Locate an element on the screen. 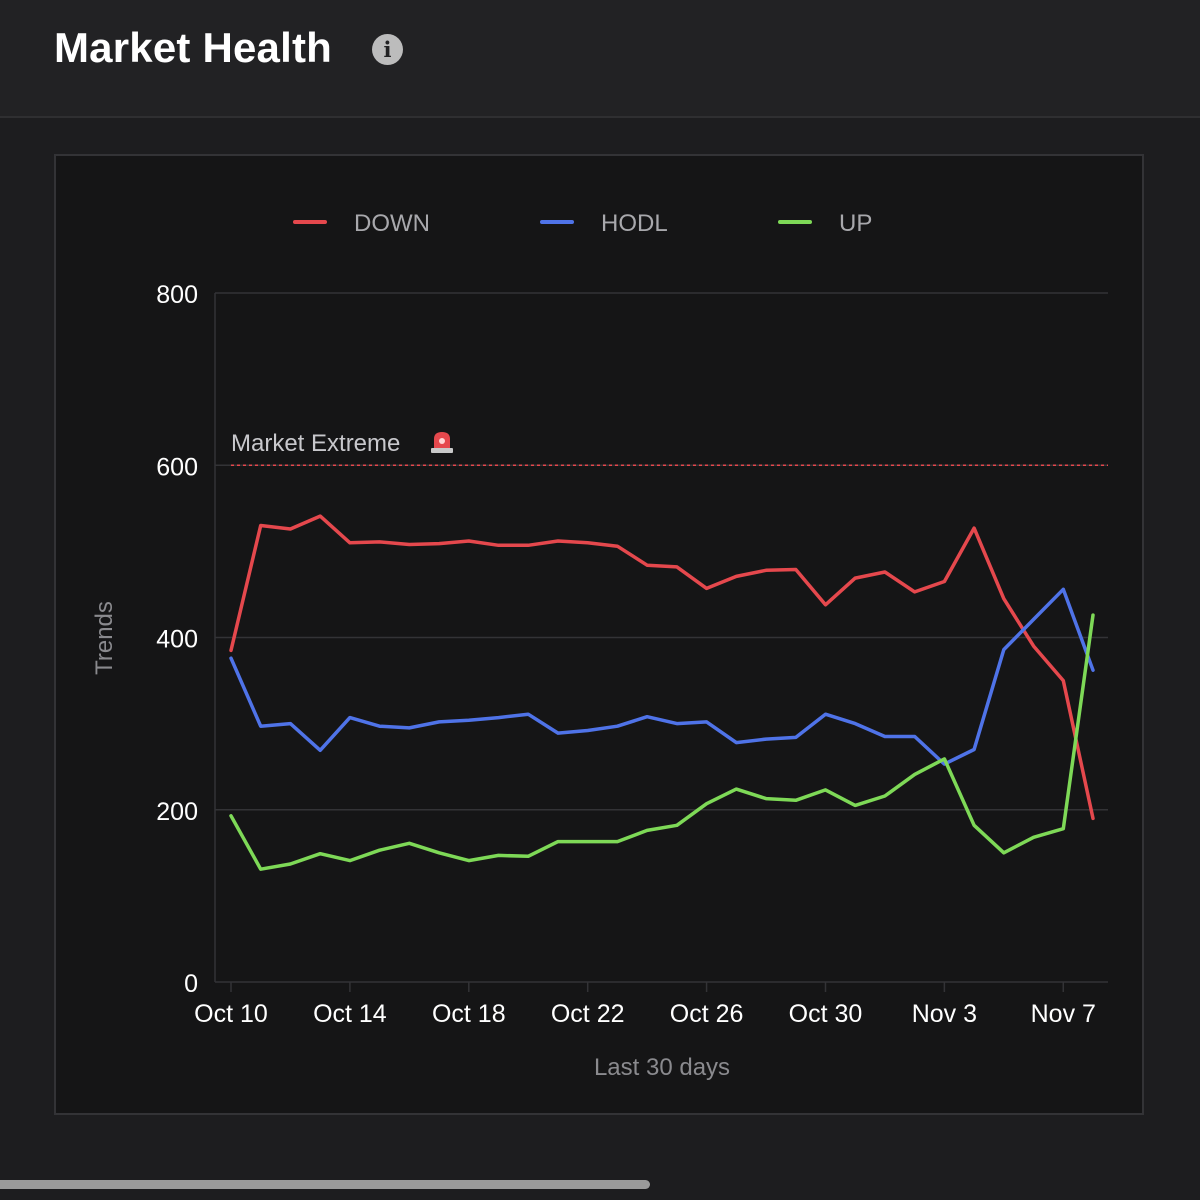  x-tick-label-oct-10: Oct 10 is located at coordinates (231, 1014).